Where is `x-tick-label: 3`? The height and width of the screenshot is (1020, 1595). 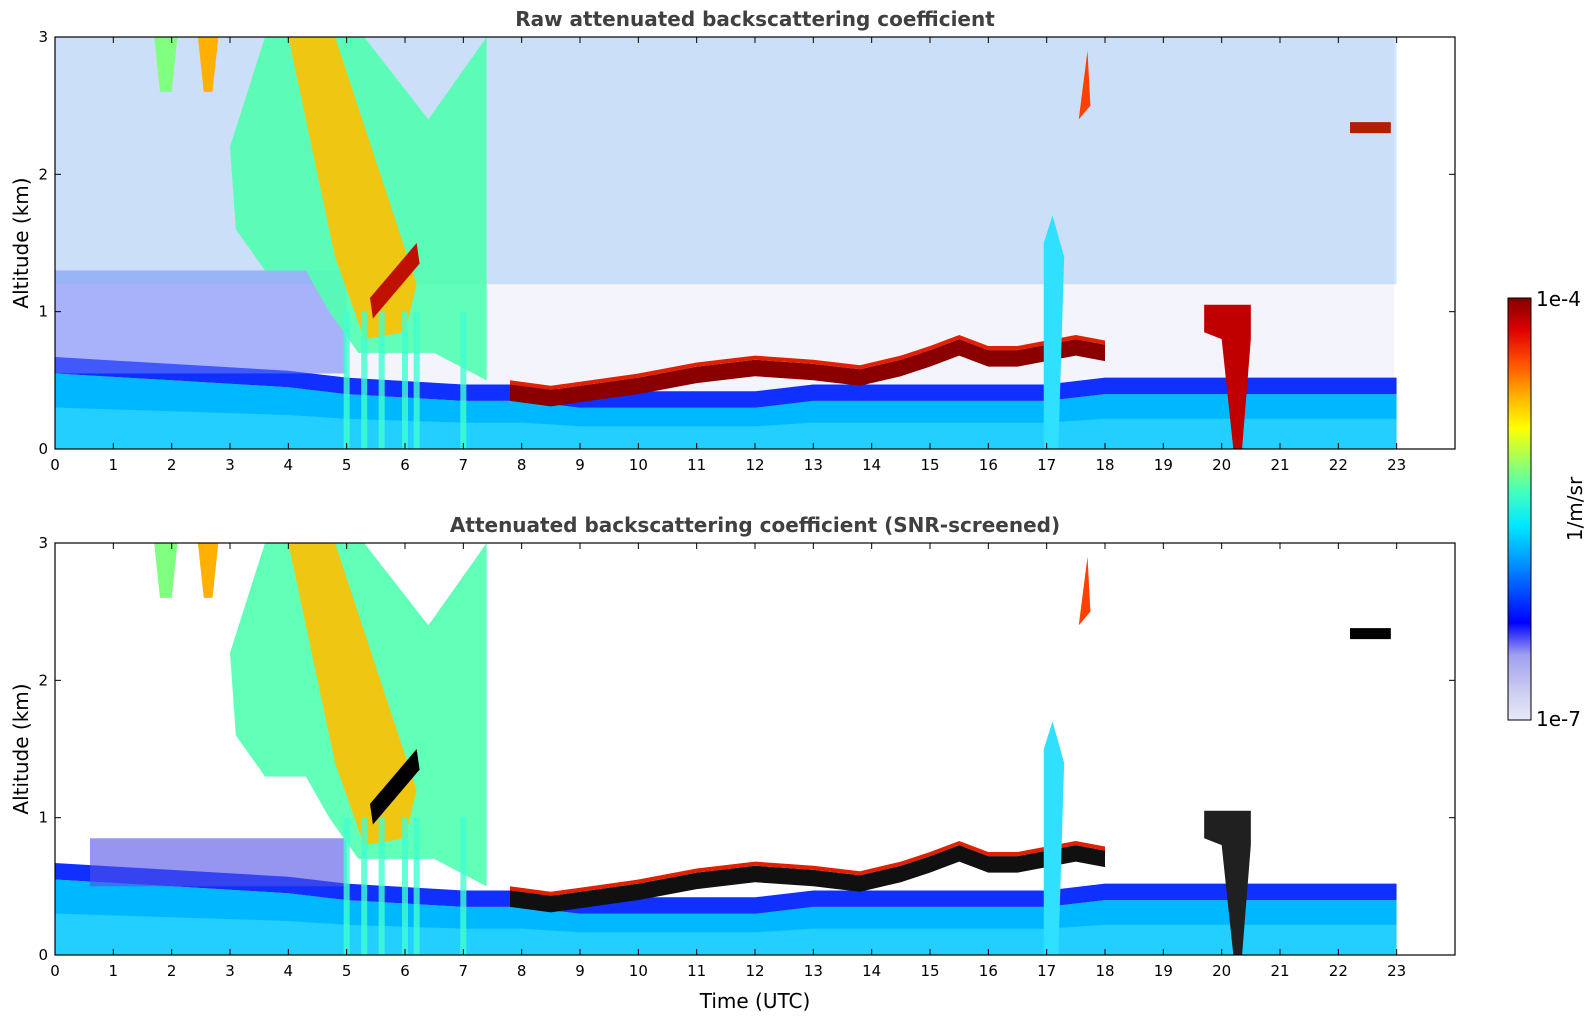 x-tick-label: 3 is located at coordinates (230, 971).